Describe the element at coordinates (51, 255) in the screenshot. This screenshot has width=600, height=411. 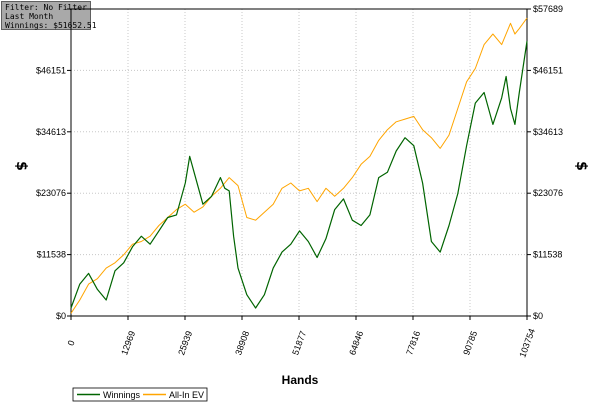
I see `y-left-tick-label-1: $11538` at that location.